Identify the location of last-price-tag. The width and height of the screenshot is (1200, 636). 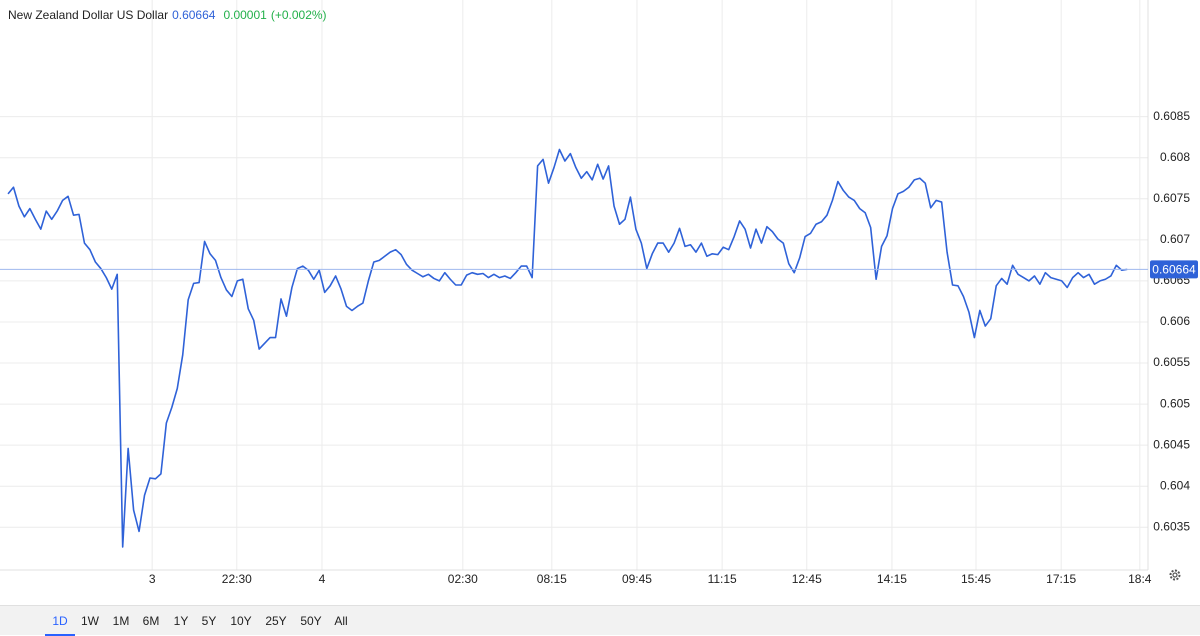
(1174, 269).